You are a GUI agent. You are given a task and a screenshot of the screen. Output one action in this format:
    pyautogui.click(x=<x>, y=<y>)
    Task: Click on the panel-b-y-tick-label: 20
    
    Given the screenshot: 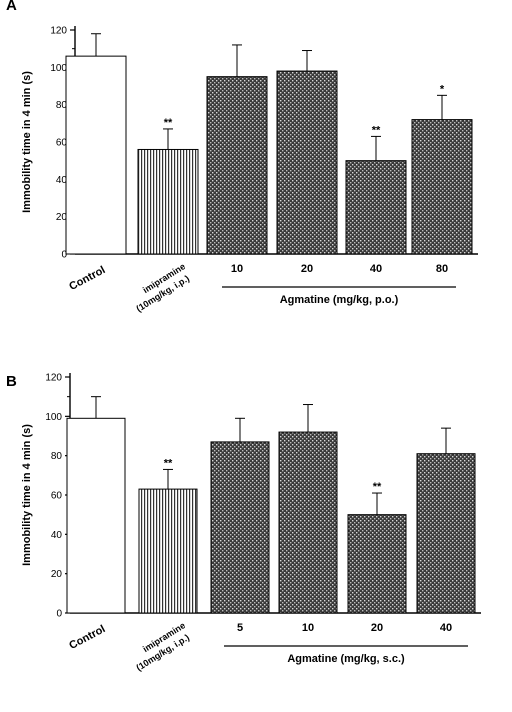 What is the action you would take?
    pyautogui.click(x=57, y=574)
    